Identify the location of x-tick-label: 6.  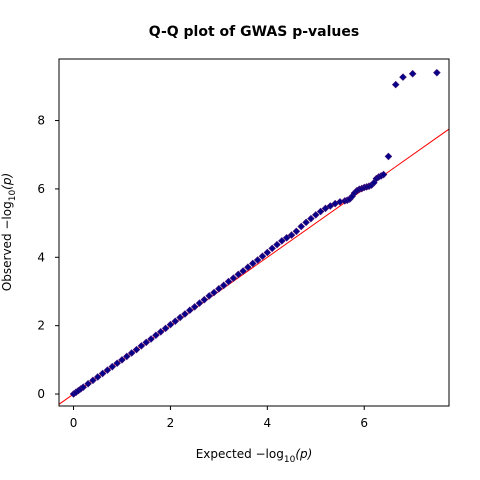
(364, 423).